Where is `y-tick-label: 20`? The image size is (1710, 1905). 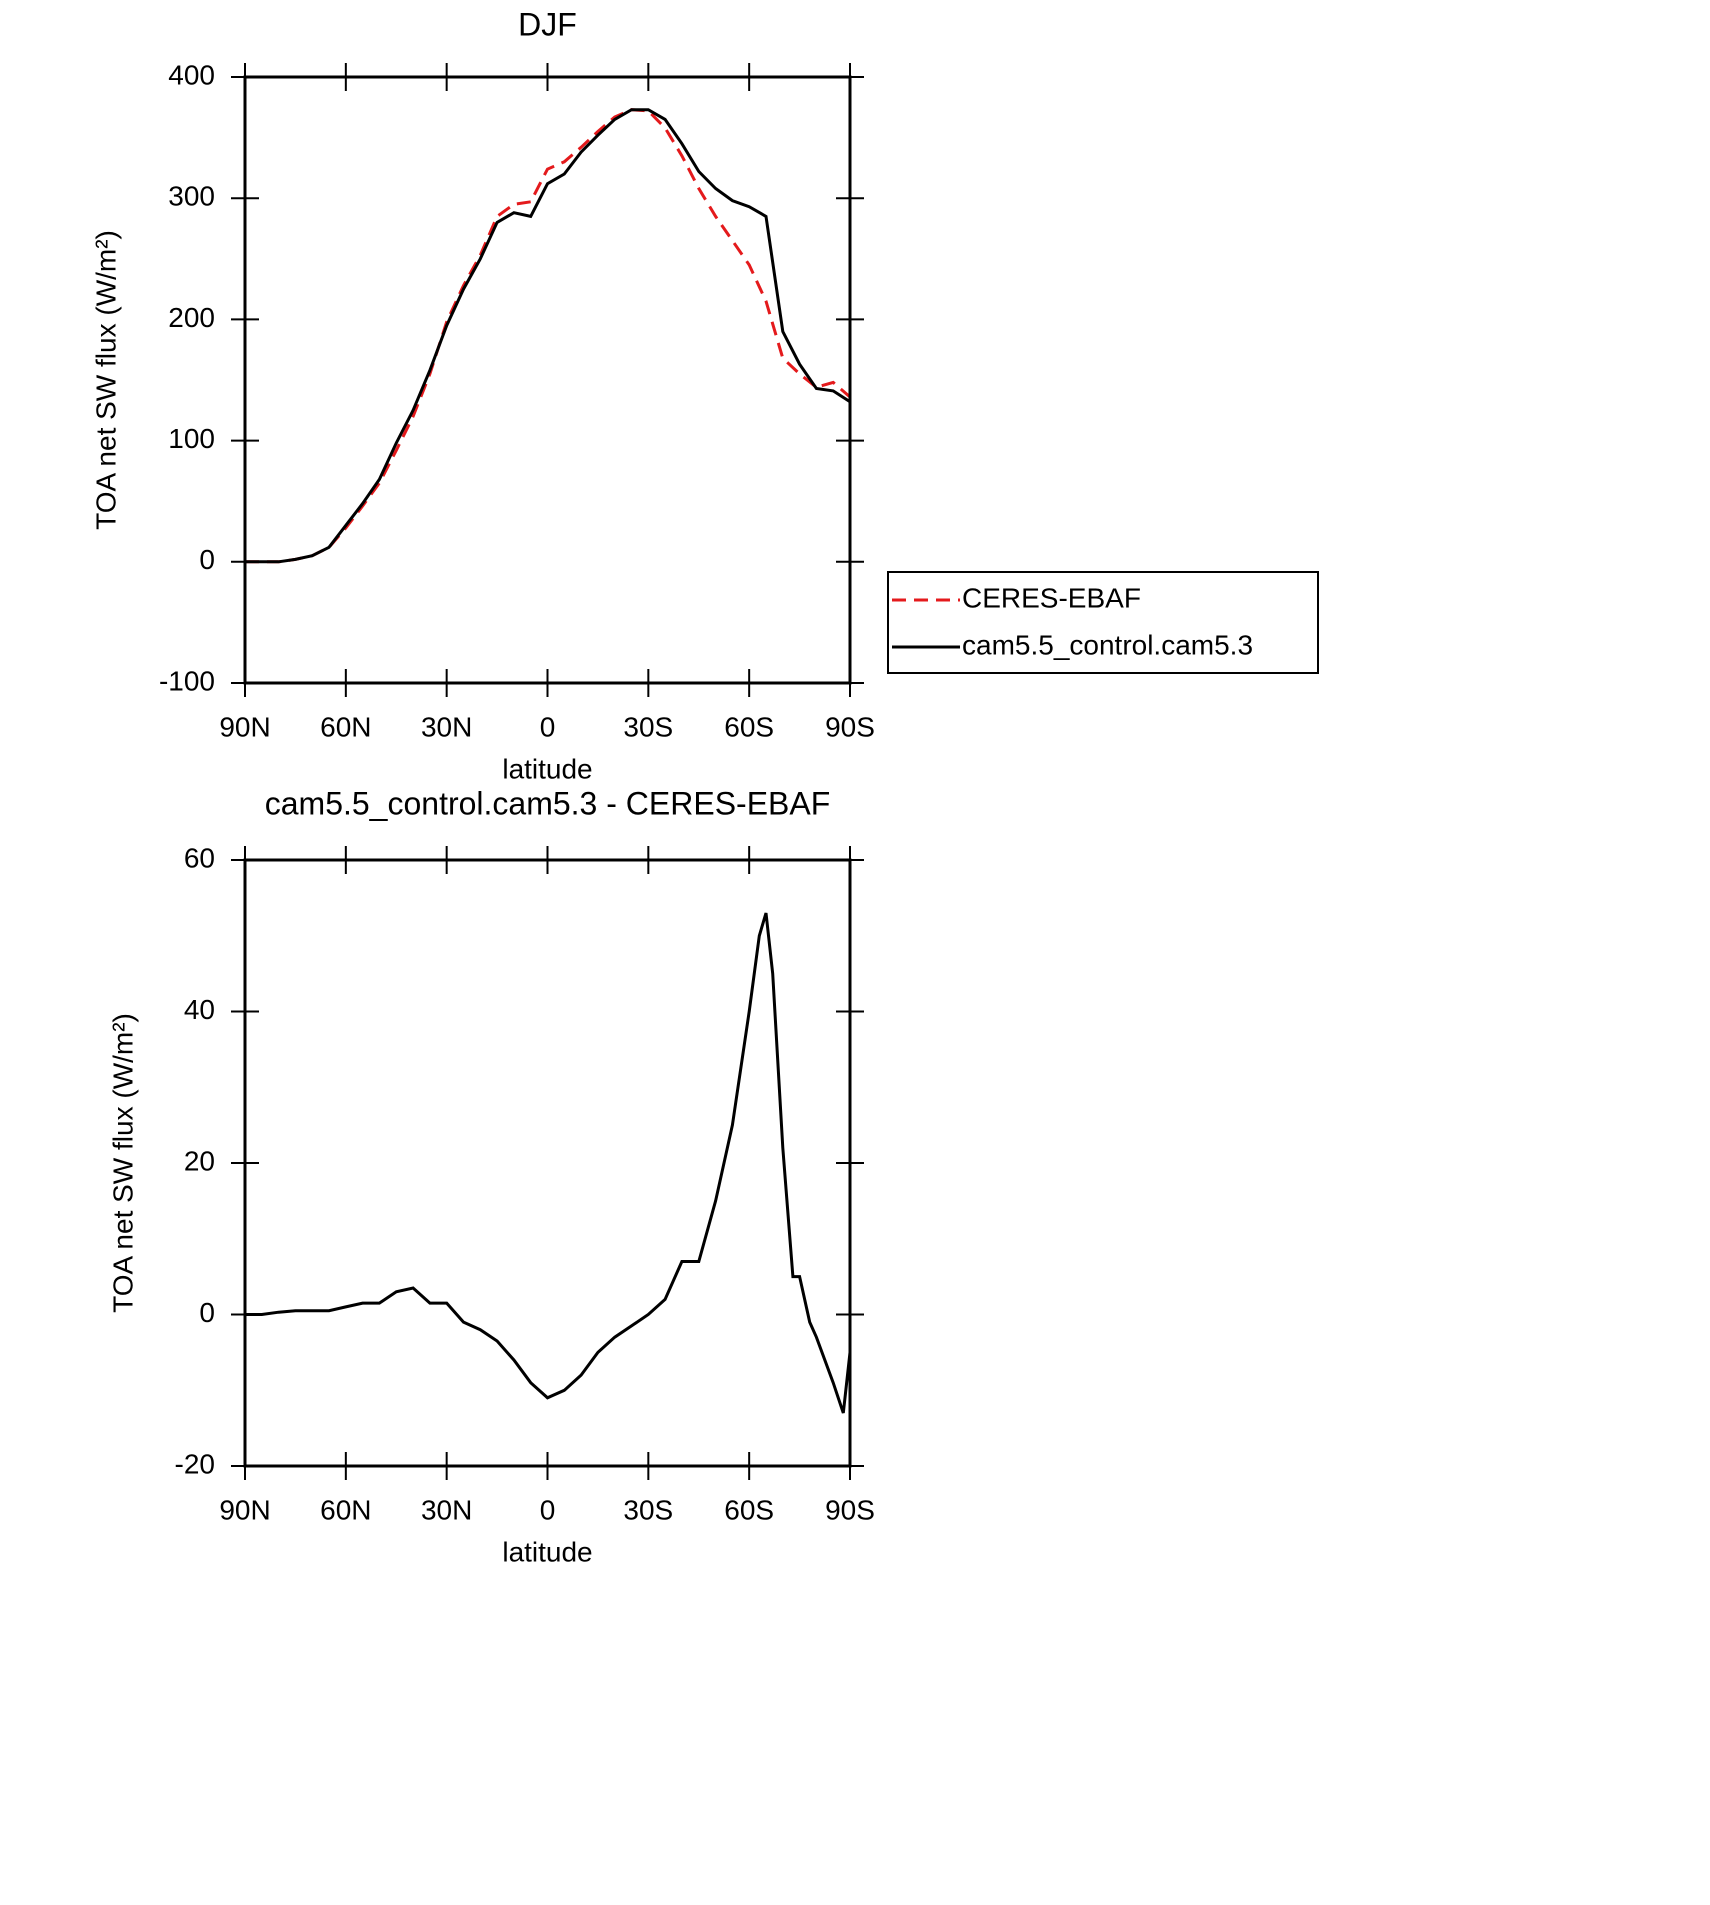 y-tick-label: 20 is located at coordinates (199, 1160).